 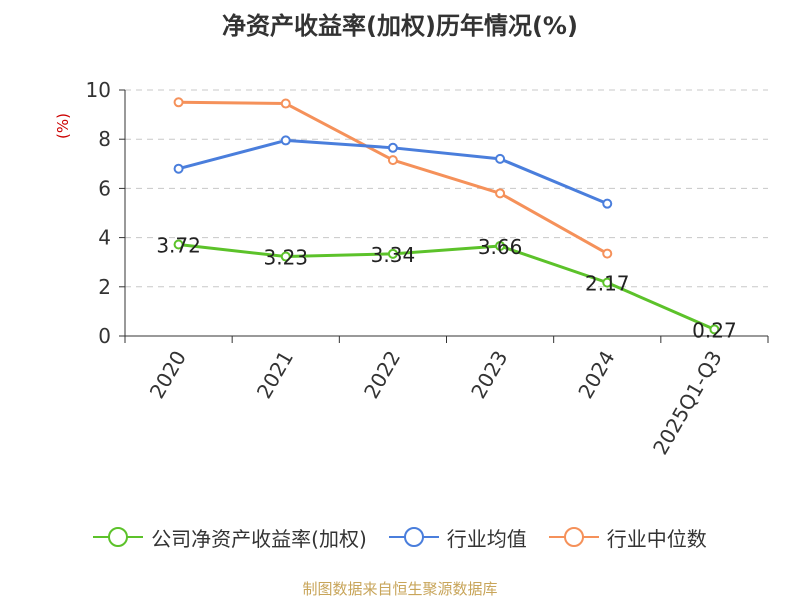 What do you see at coordinates (596, 375) in the screenshot?
I see `x-tick-label: 2024` at bounding box center [596, 375].